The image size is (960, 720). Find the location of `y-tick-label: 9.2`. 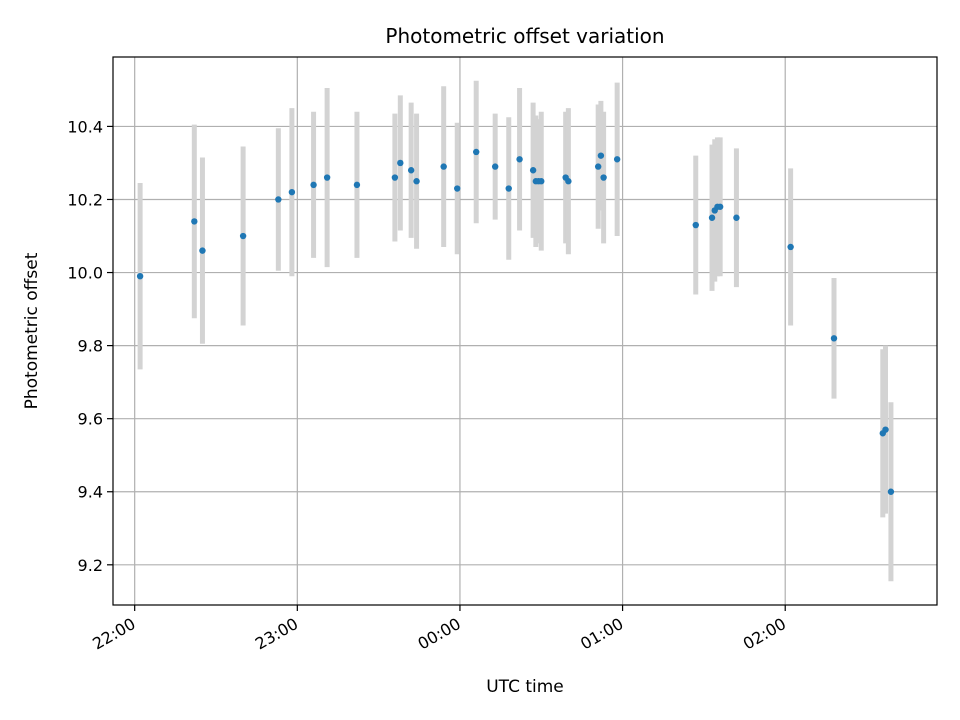

y-tick-label: 9.2 is located at coordinates (90, 565).